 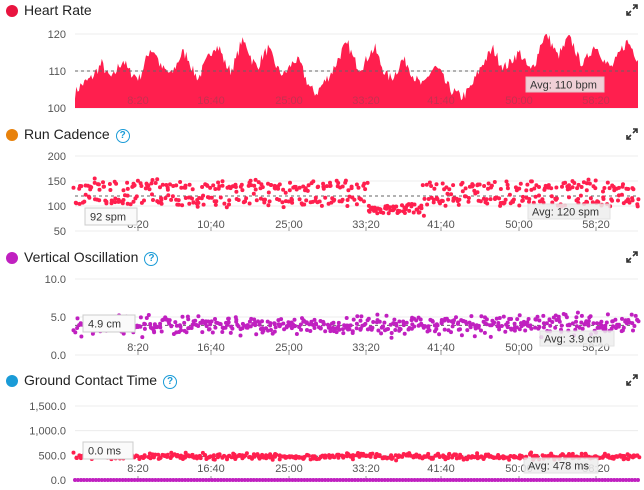 What do you see at coordinates (577, 338) in the screenshot?
I see `avg-box` at bounding box center [577, 338].